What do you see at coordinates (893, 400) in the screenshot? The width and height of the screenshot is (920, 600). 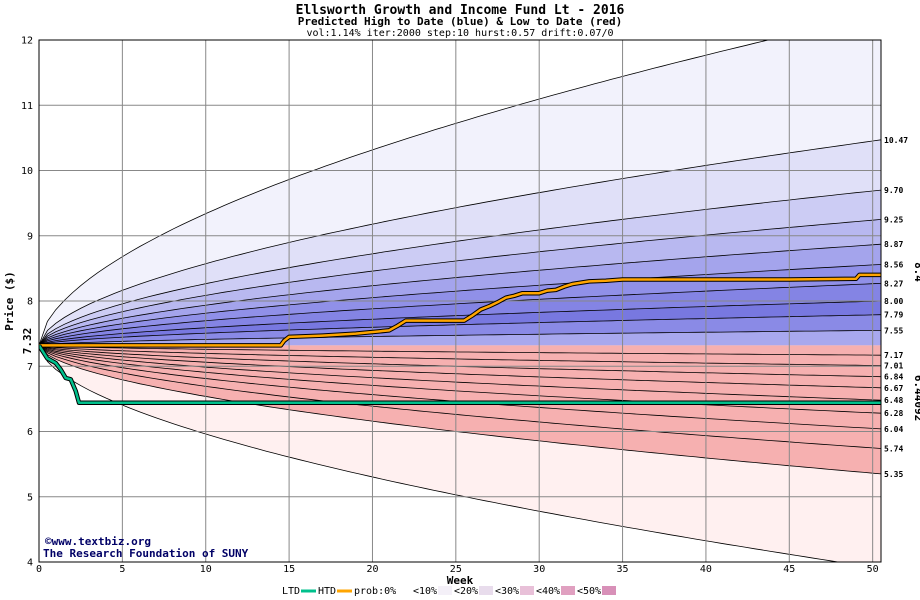 I see `curve-end-label: 6.48` at bounding box center [893, 400].